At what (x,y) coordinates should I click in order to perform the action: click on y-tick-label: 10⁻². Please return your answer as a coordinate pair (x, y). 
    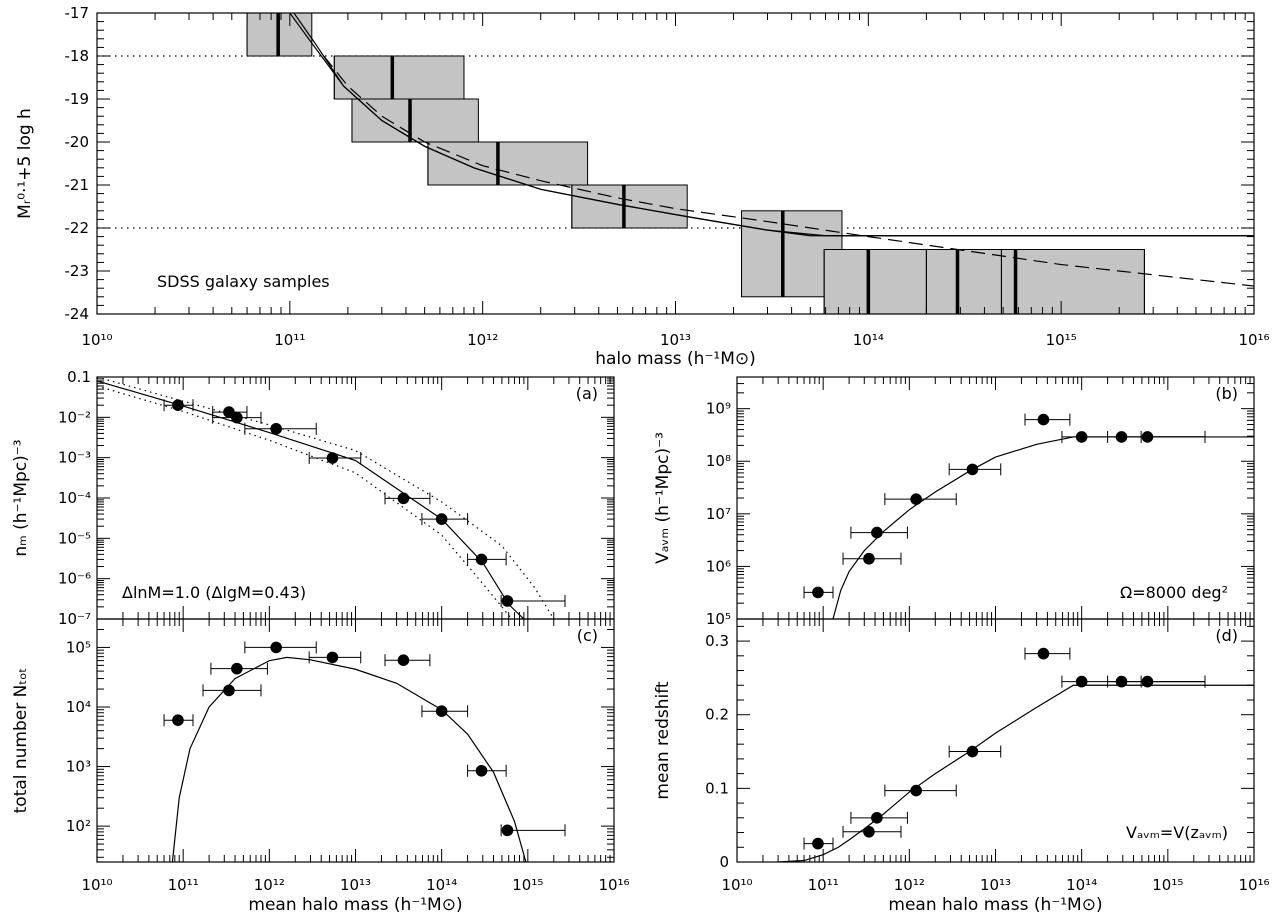
    Looking at the image, I should click on (74, 417).